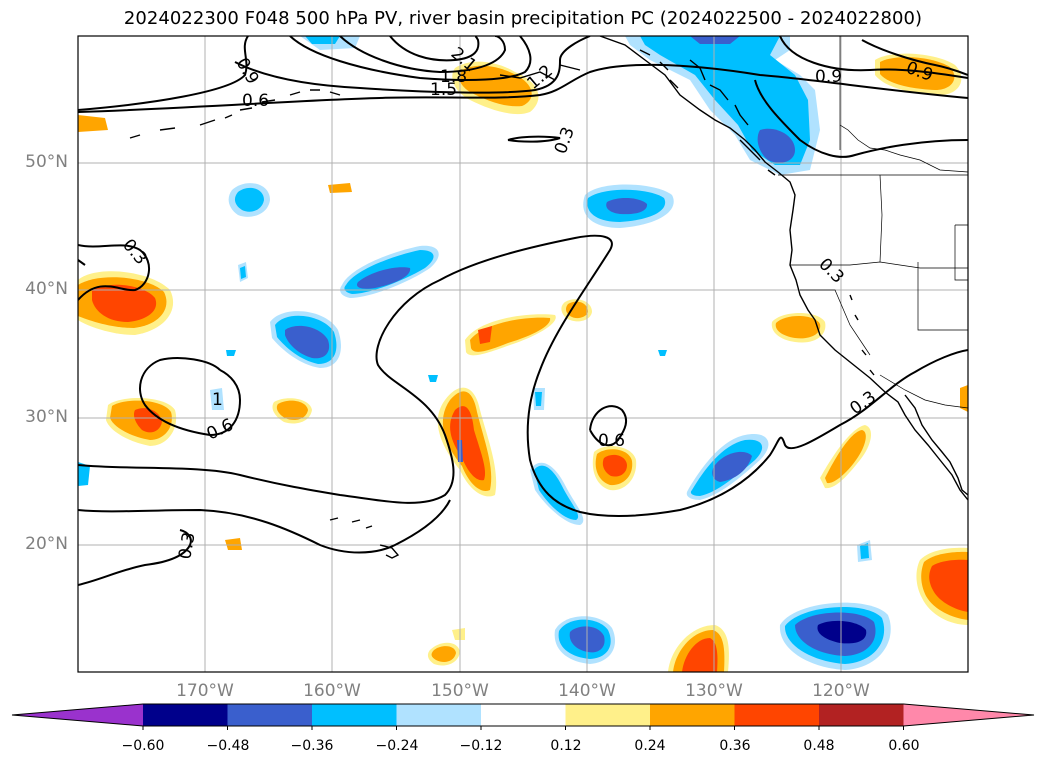 This screenshot has height=765, width=1047. Describe the element at coordinates (819, 746) in the screenshot. I see `colorbar-tick-label: 0.48` at that location.